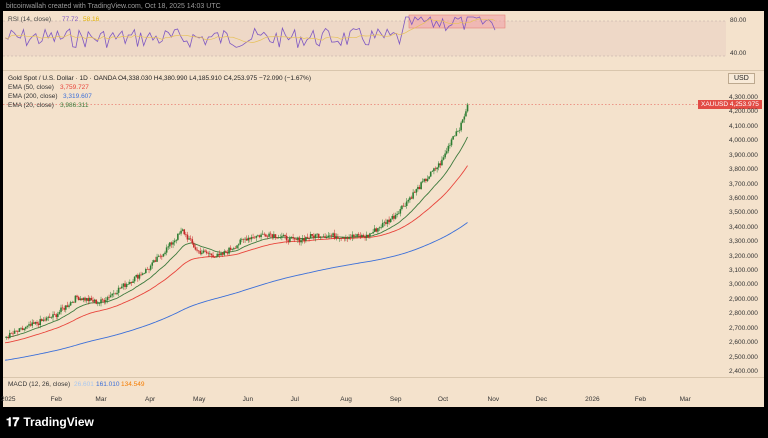 Image resolution: width=768 pixels, height=438 pixels. I want to click on tradingview-logo: 𝟏𝟕 TradingView, so click(50, 422).